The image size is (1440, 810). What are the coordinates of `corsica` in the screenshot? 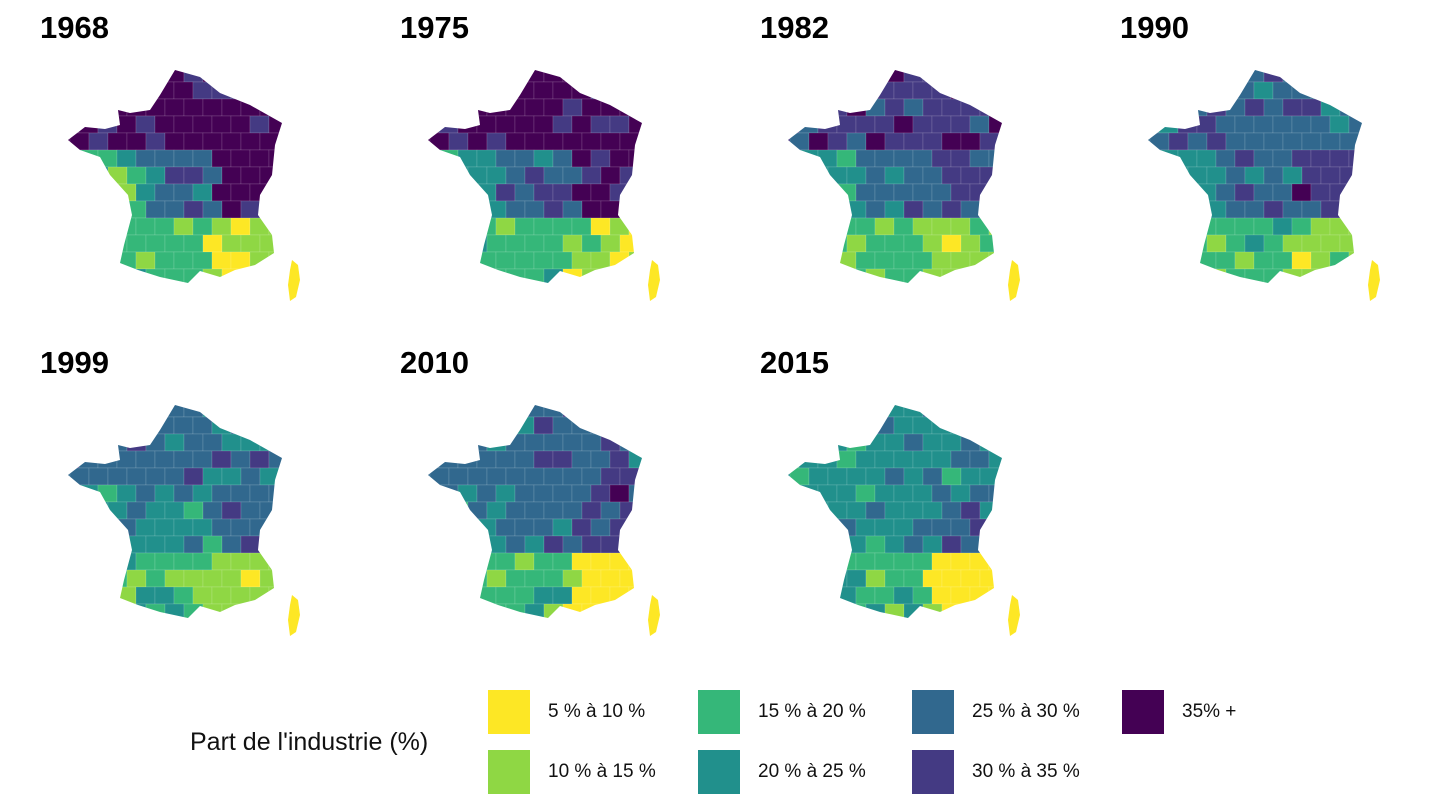 It's located at (294, 280).